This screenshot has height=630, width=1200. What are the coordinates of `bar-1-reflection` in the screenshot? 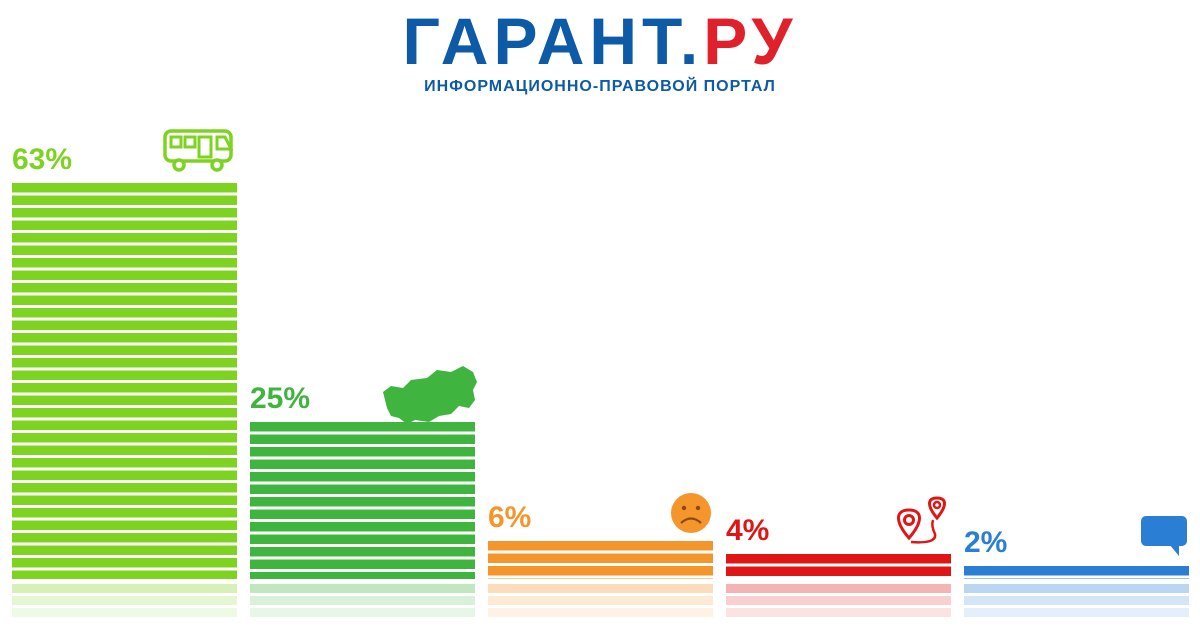 It's located at (124, 600).